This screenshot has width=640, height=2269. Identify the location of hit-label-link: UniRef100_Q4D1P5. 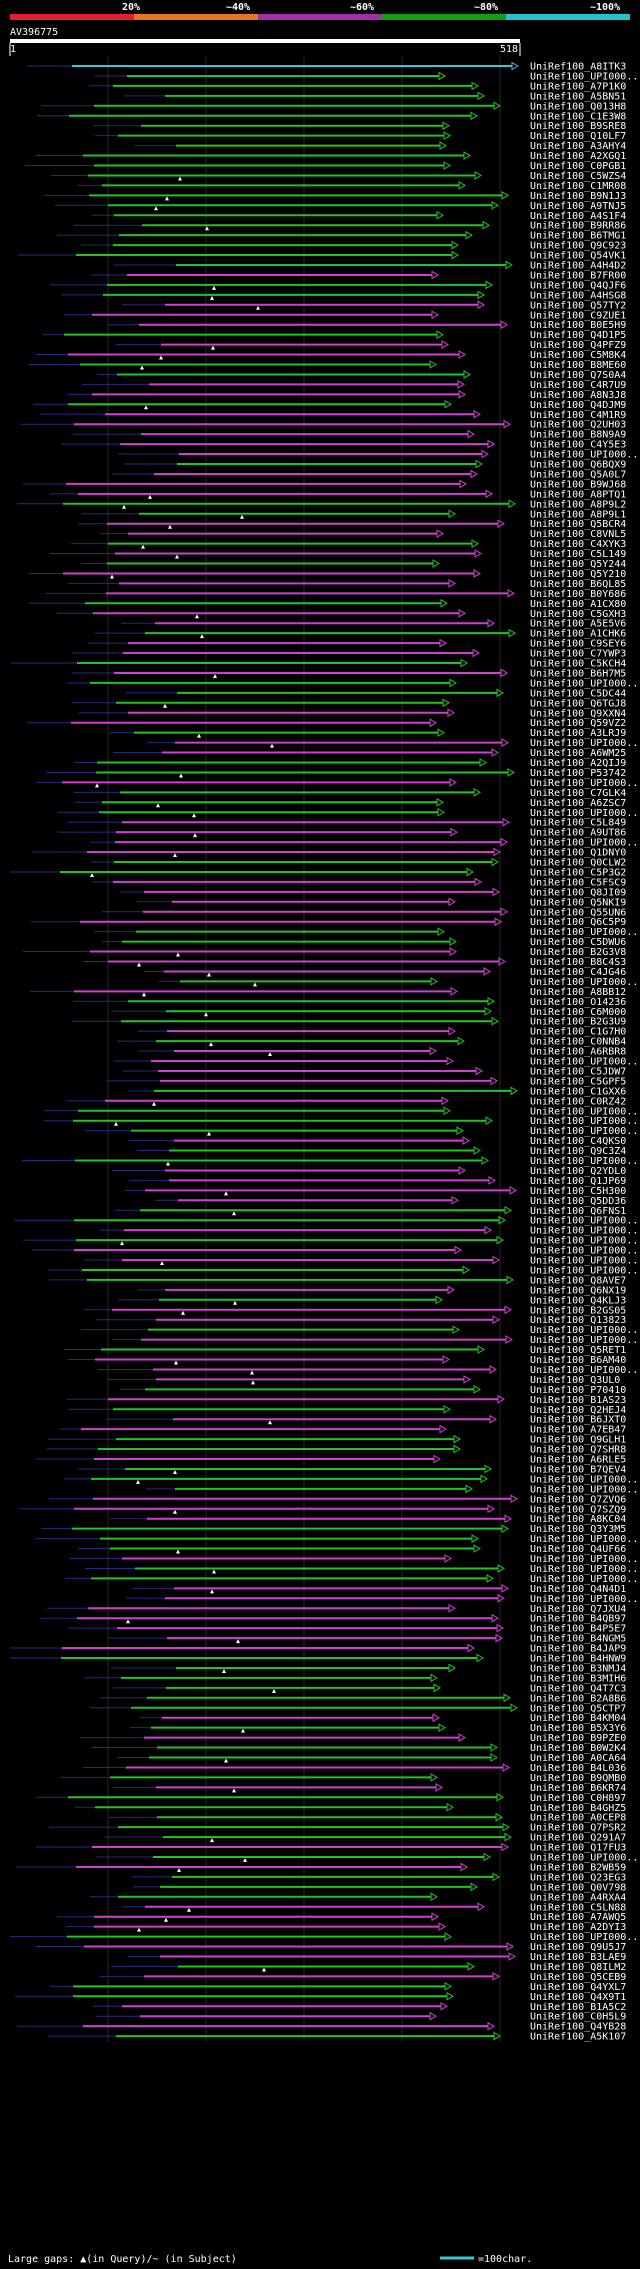
(578, 335).